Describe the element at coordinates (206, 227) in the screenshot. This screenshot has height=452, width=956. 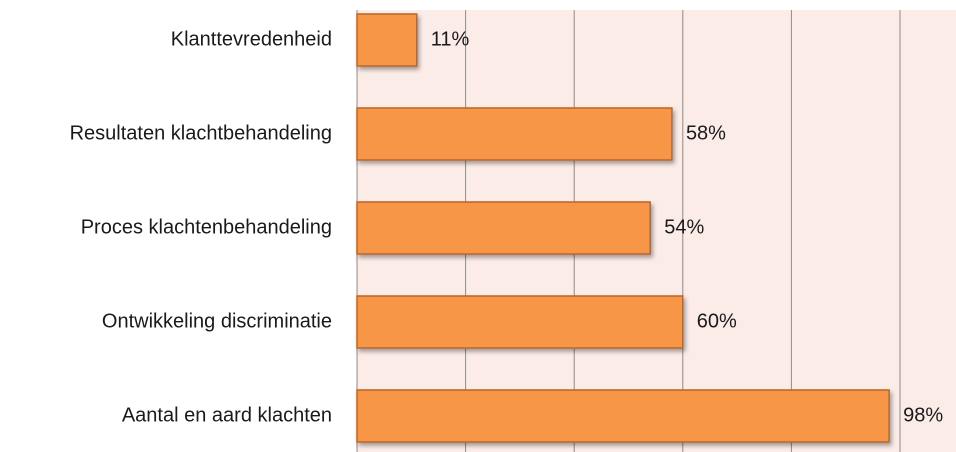
I see `category-label: Proces klachtenbehandeling` at that location.